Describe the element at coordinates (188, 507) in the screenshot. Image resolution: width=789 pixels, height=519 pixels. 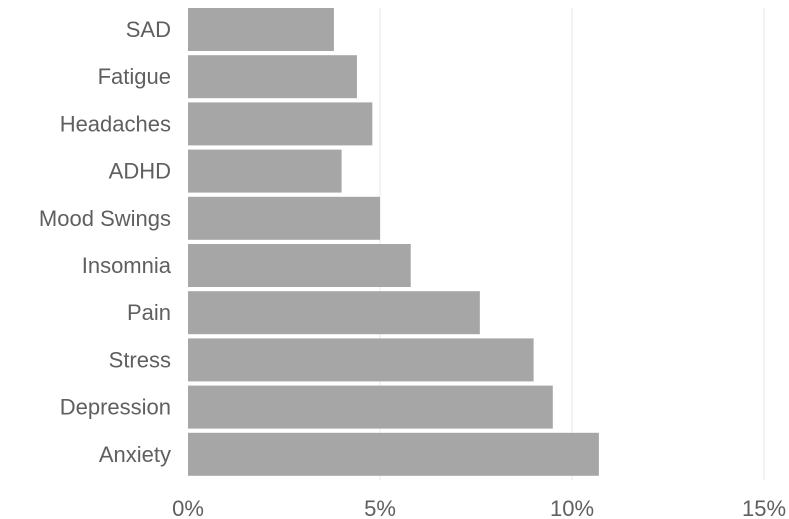
I see `x-tick-label: 0%` at that location.